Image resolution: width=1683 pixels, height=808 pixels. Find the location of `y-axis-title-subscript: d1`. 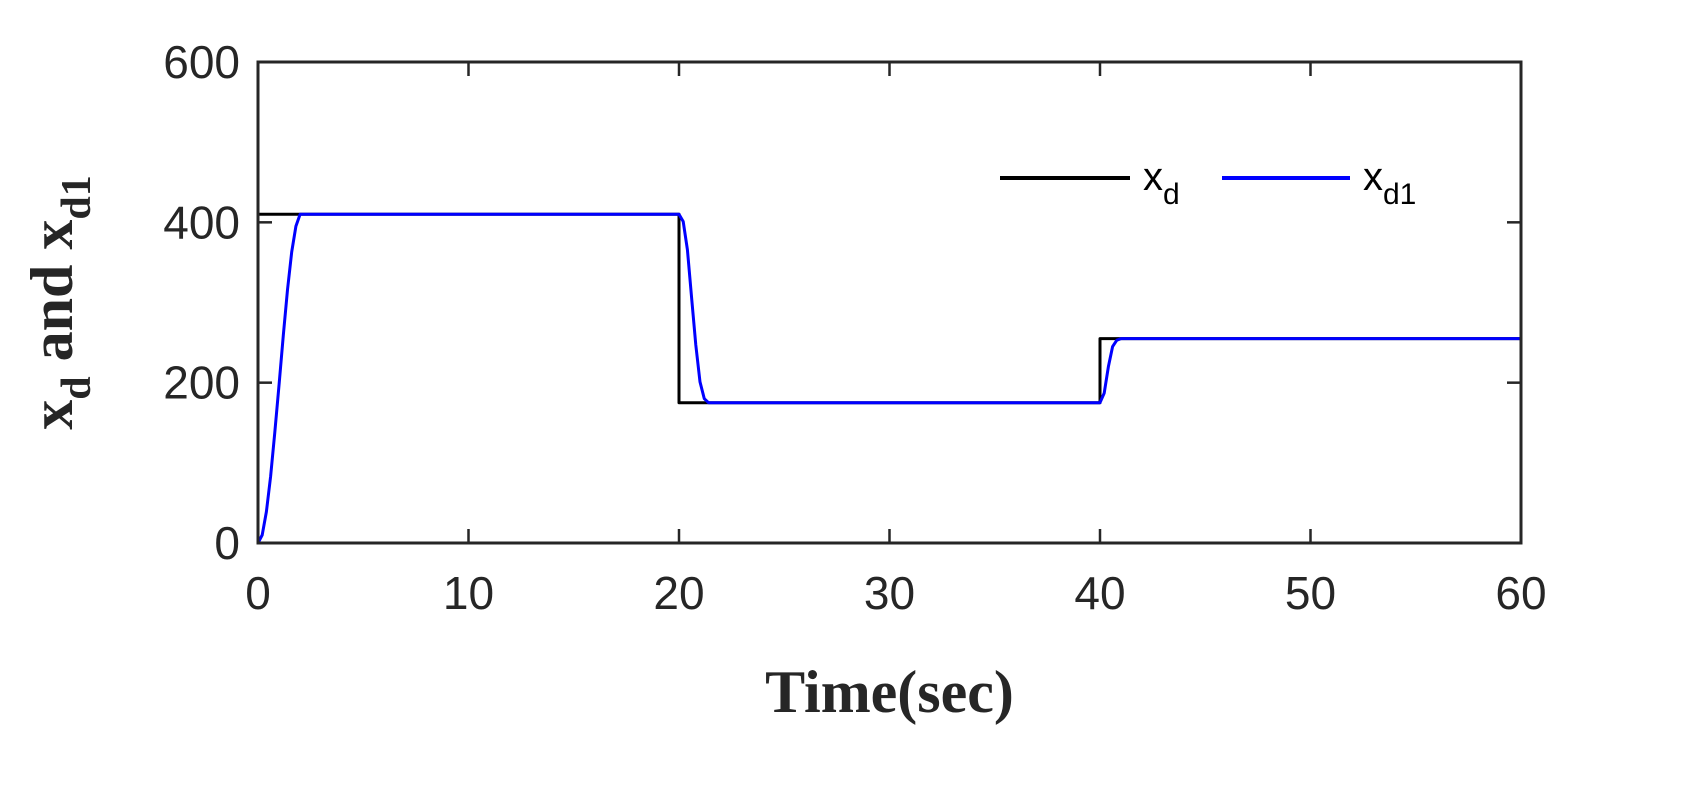

y-axis-title-subscript: d1 is located at coordinates (77, 197).